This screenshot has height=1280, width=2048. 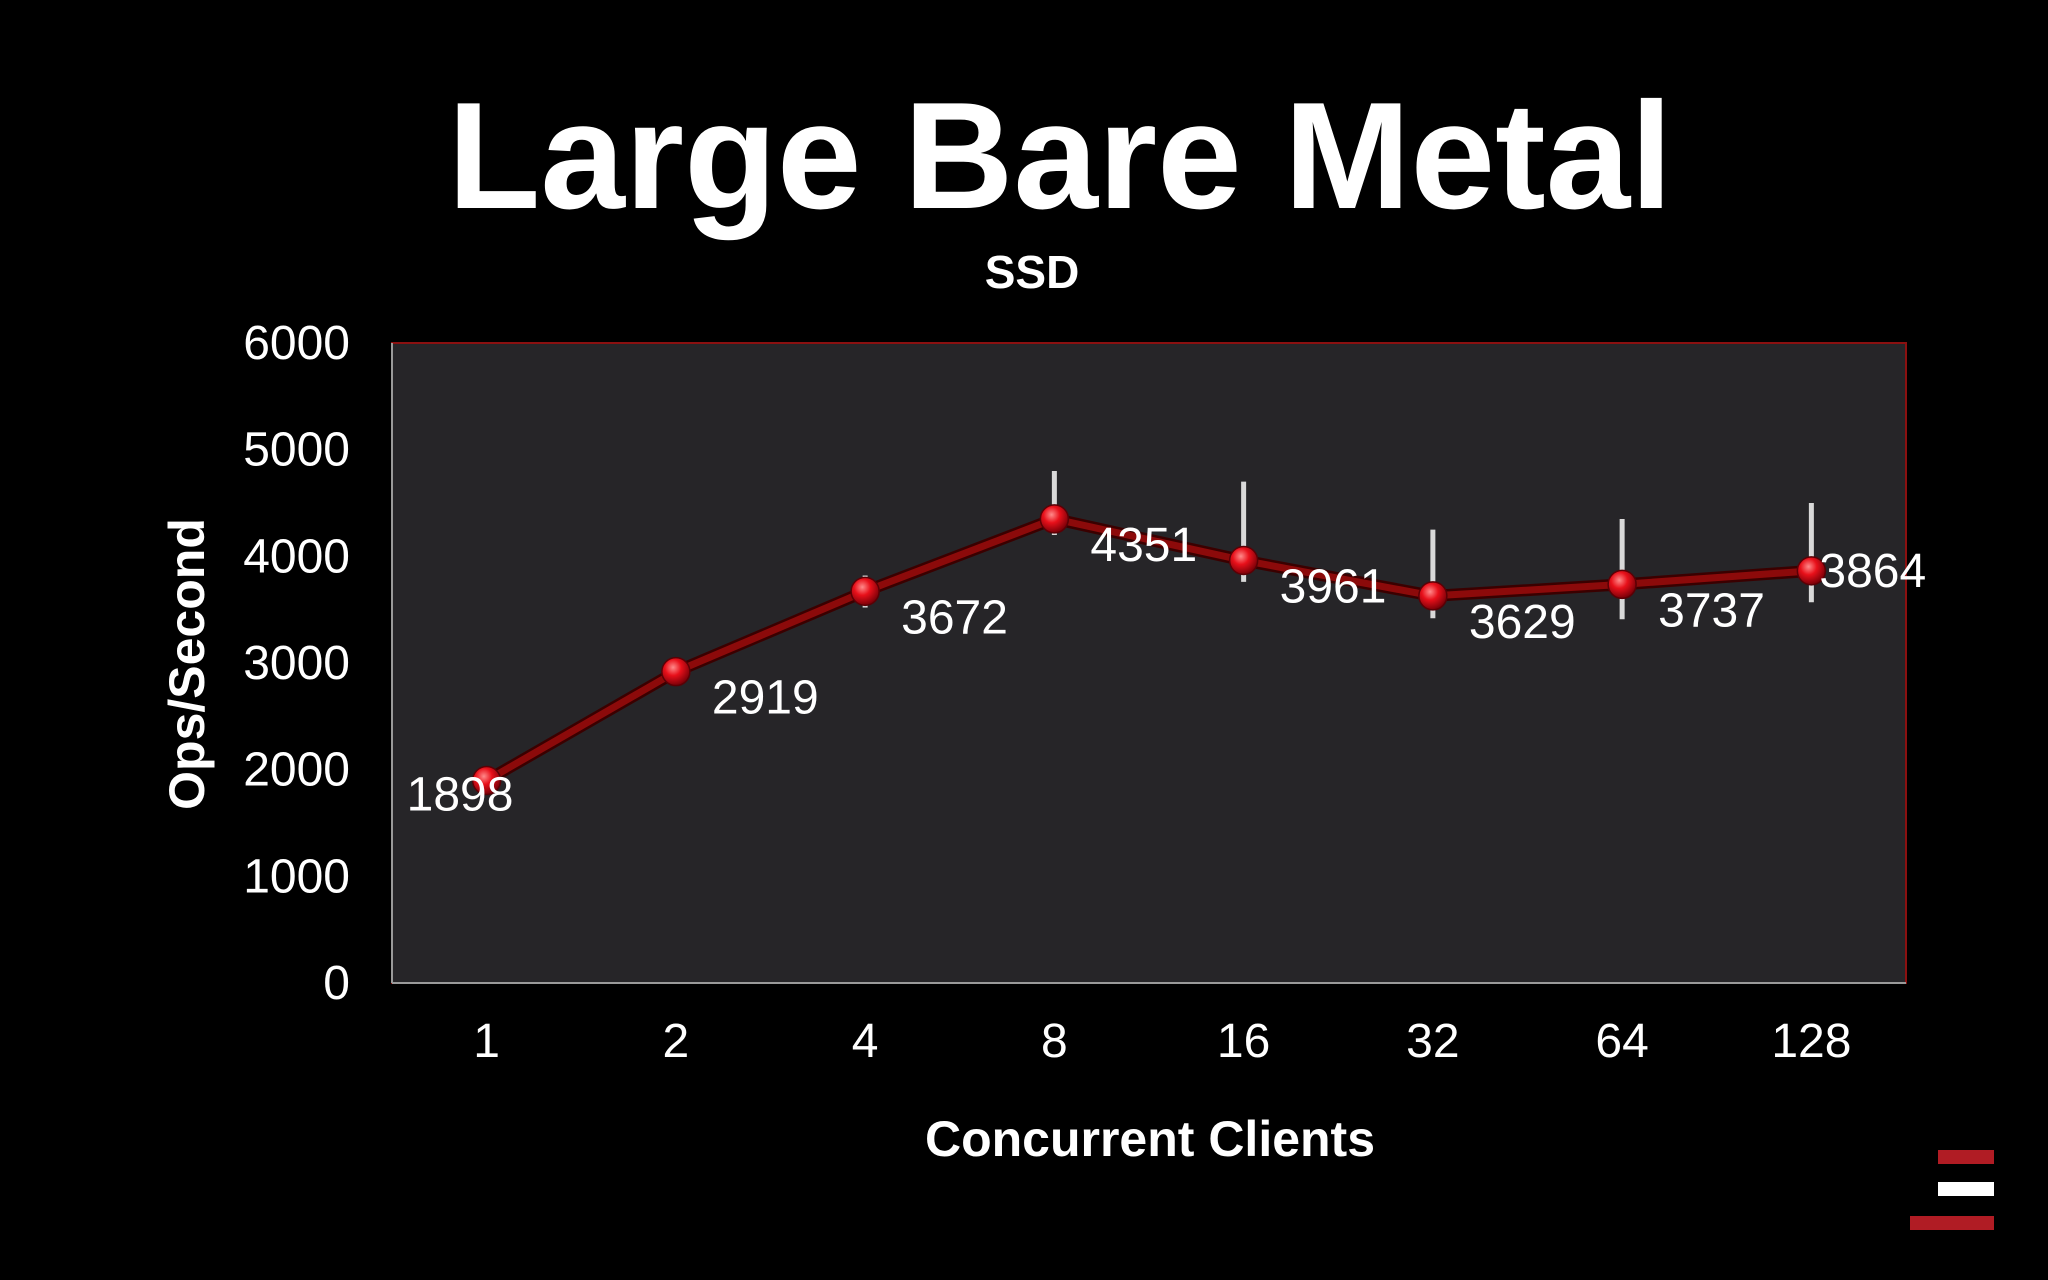 I want to click on y-tick-label: 6000, so click(x=296, y=343).